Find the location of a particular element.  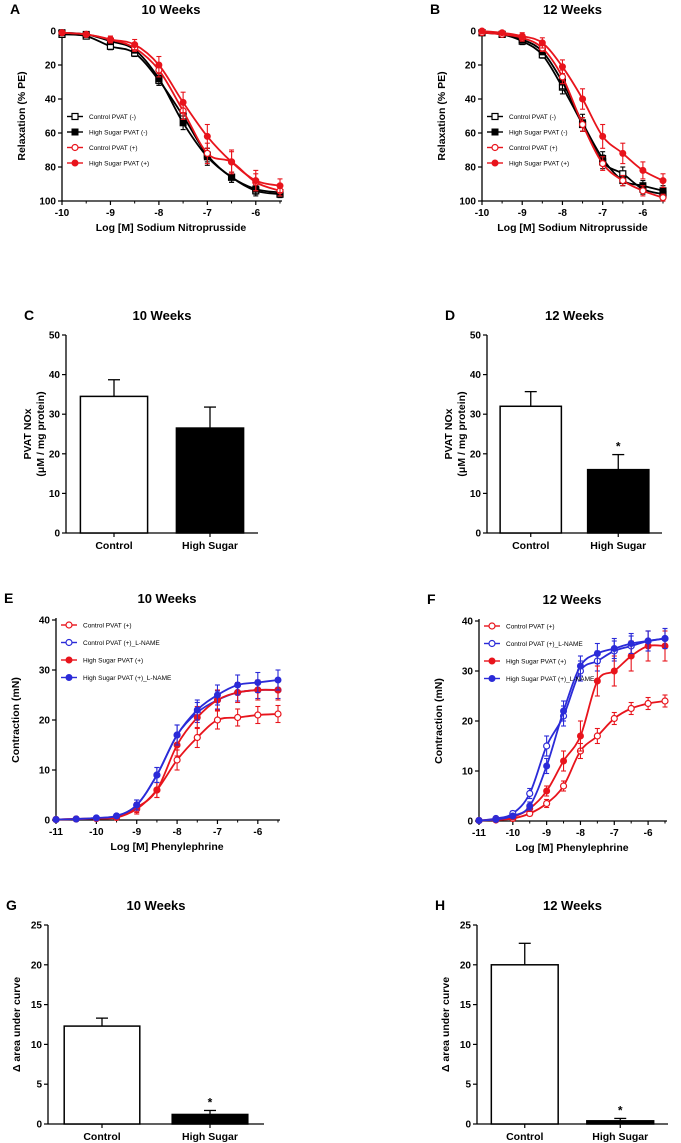

y-tick-label: 40 is located at coordinates (476, 375).